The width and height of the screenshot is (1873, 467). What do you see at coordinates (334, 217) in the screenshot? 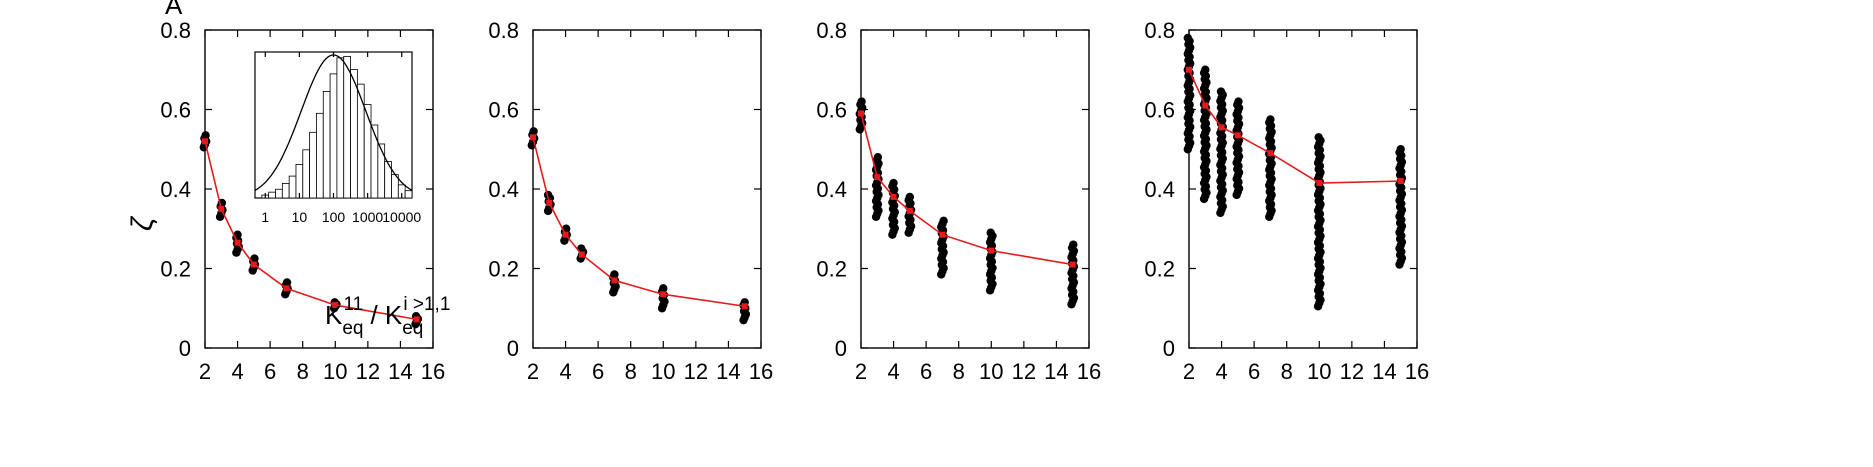
I see `inset-x-tick-label: 100` at bounding box center [334, 217].